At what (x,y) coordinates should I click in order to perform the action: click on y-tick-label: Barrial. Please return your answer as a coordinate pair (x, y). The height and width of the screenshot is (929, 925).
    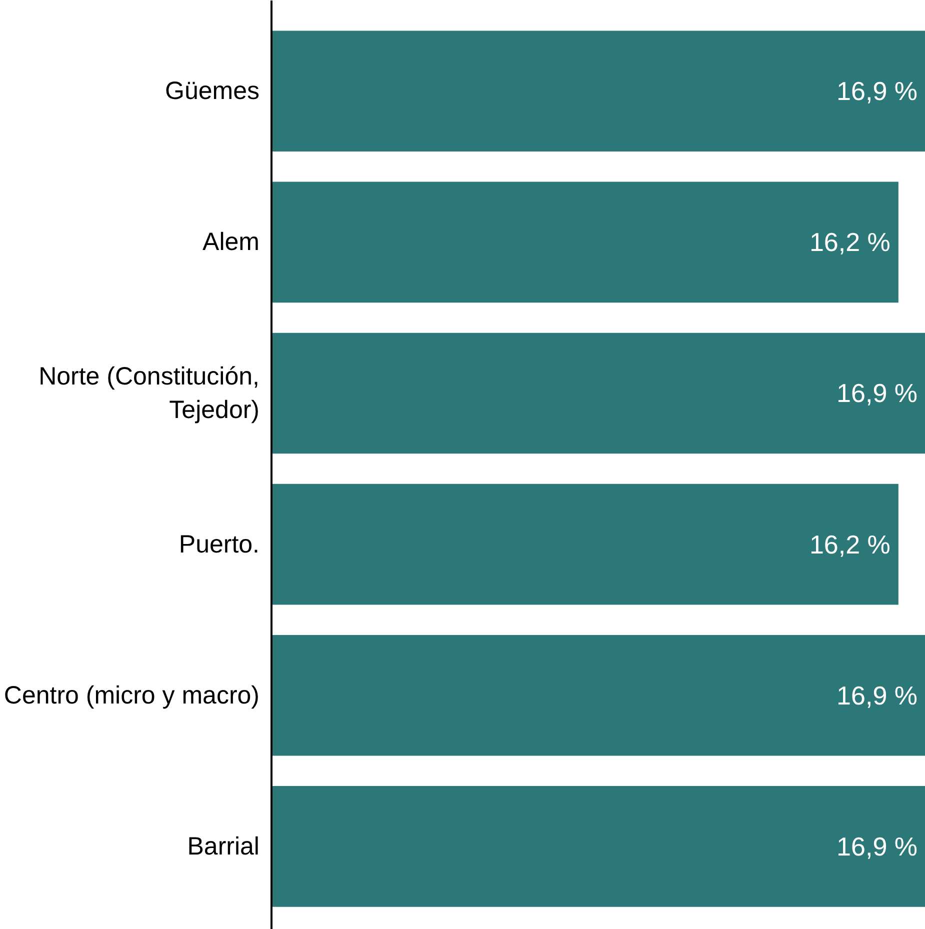
    Looking at the image, I should click on (223, 846).